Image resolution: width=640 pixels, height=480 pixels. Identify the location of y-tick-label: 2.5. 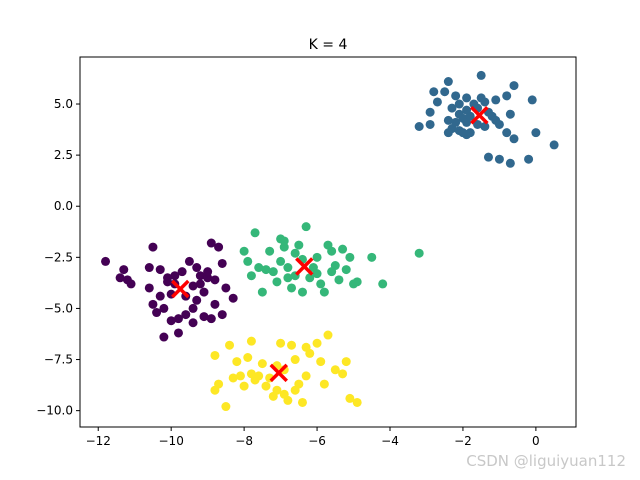
(63, 155).